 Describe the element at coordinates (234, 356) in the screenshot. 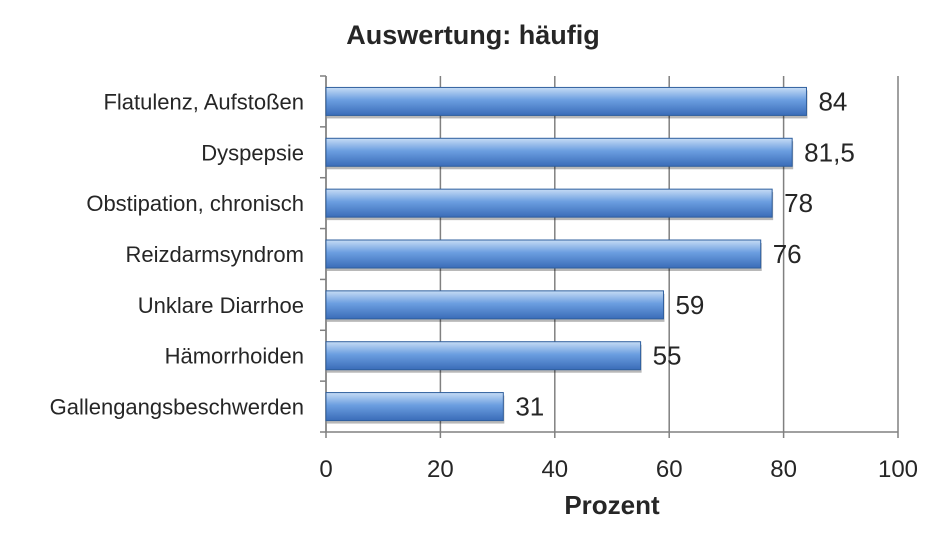

I see `category-label-6: Hämorrhoiden` at that location.